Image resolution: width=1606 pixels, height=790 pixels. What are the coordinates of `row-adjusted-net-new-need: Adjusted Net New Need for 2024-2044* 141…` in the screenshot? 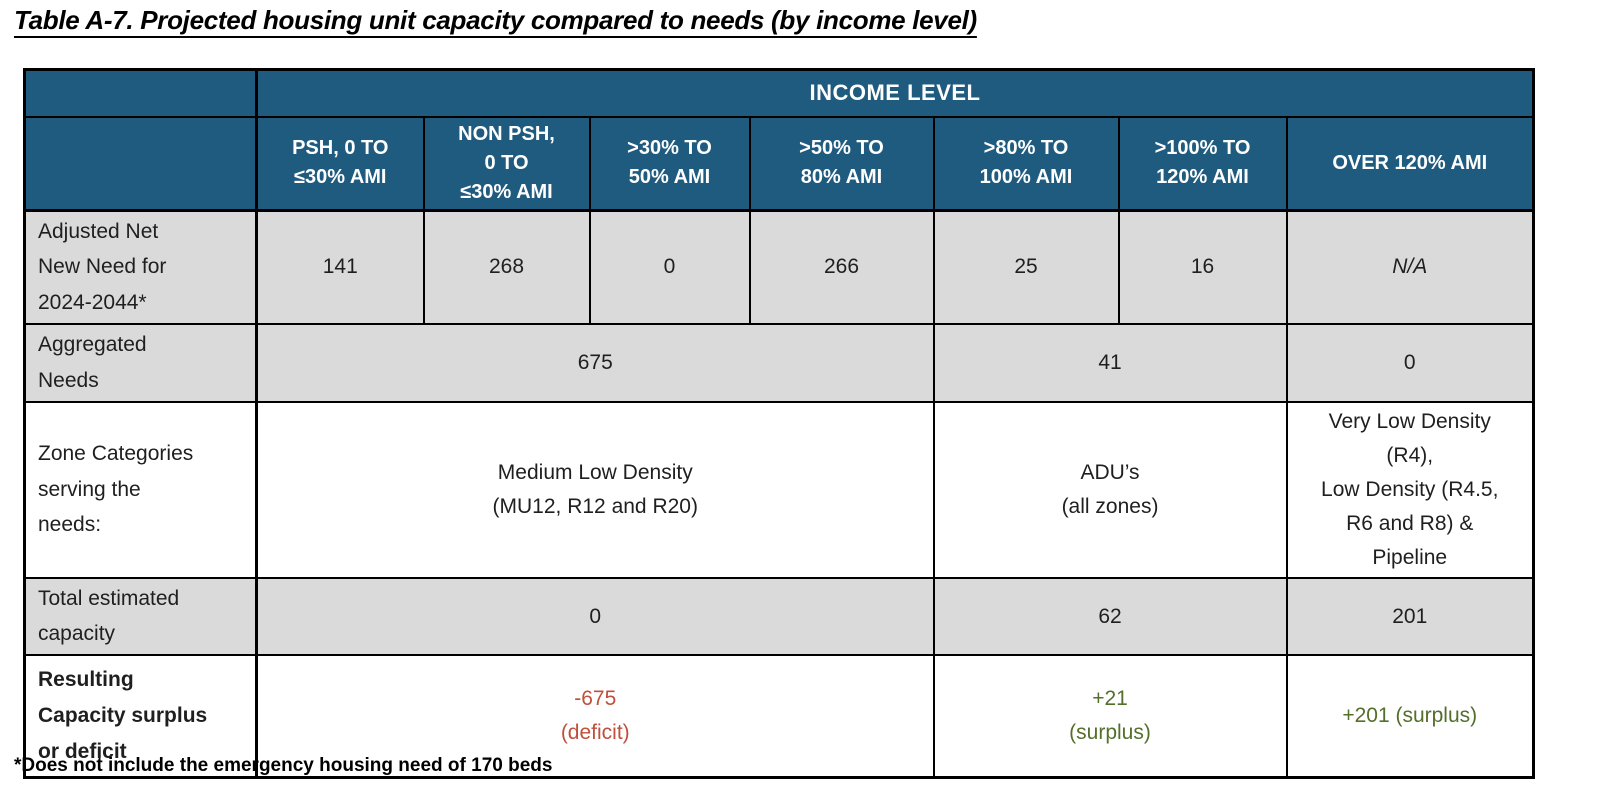 It's located at (779, 267).